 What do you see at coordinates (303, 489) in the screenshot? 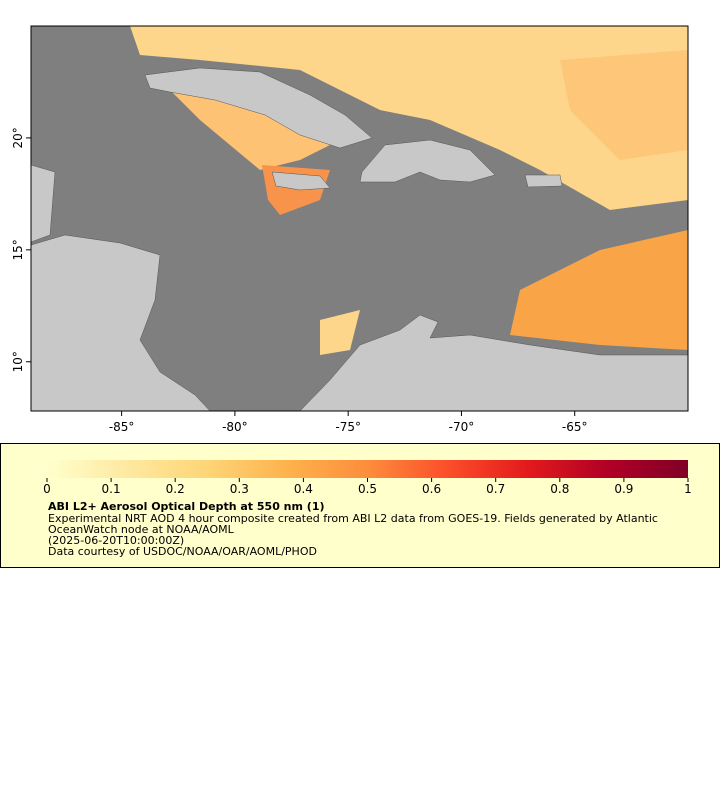
I see `colorbar-tick-label: 0.4` at bounding box center [303, 489].